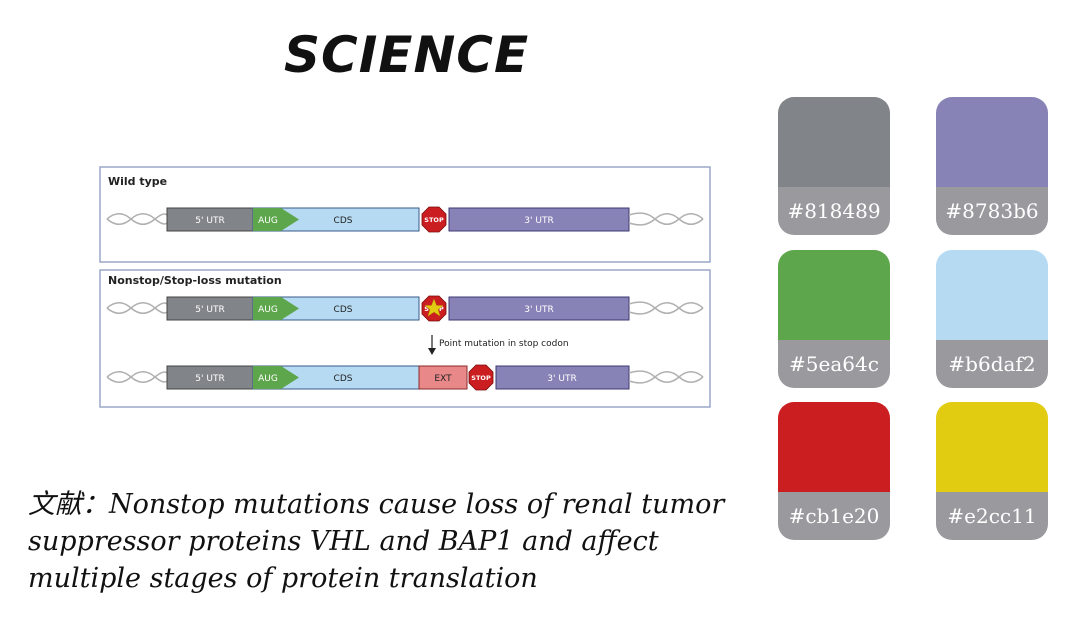  Describe the element at coordinates (834, 211) in the screenshot. I see `swatch-hex-label: #818489` at that location.